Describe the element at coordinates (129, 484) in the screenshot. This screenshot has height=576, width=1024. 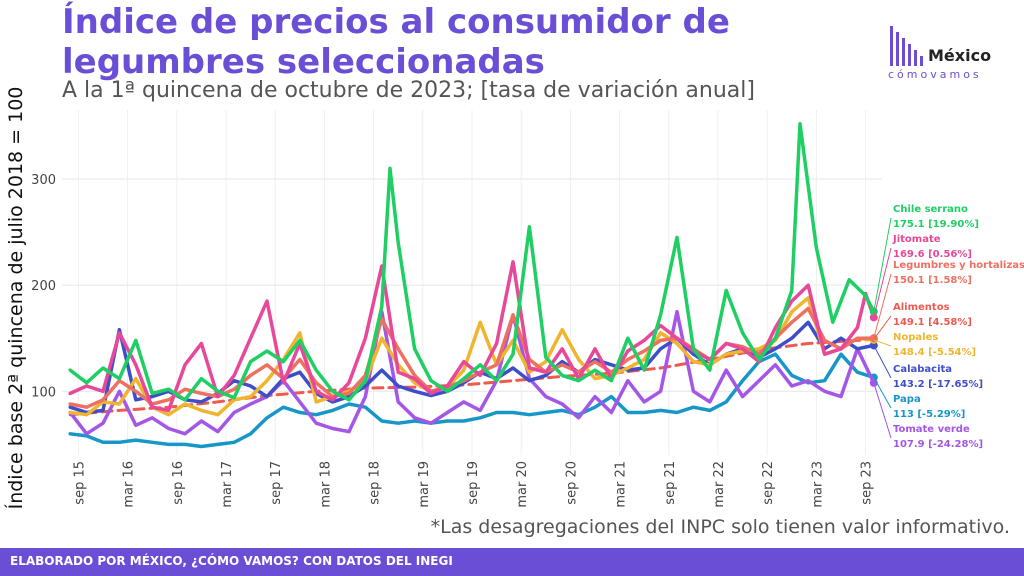
I see `x-tick-label: mar 16` at that location.